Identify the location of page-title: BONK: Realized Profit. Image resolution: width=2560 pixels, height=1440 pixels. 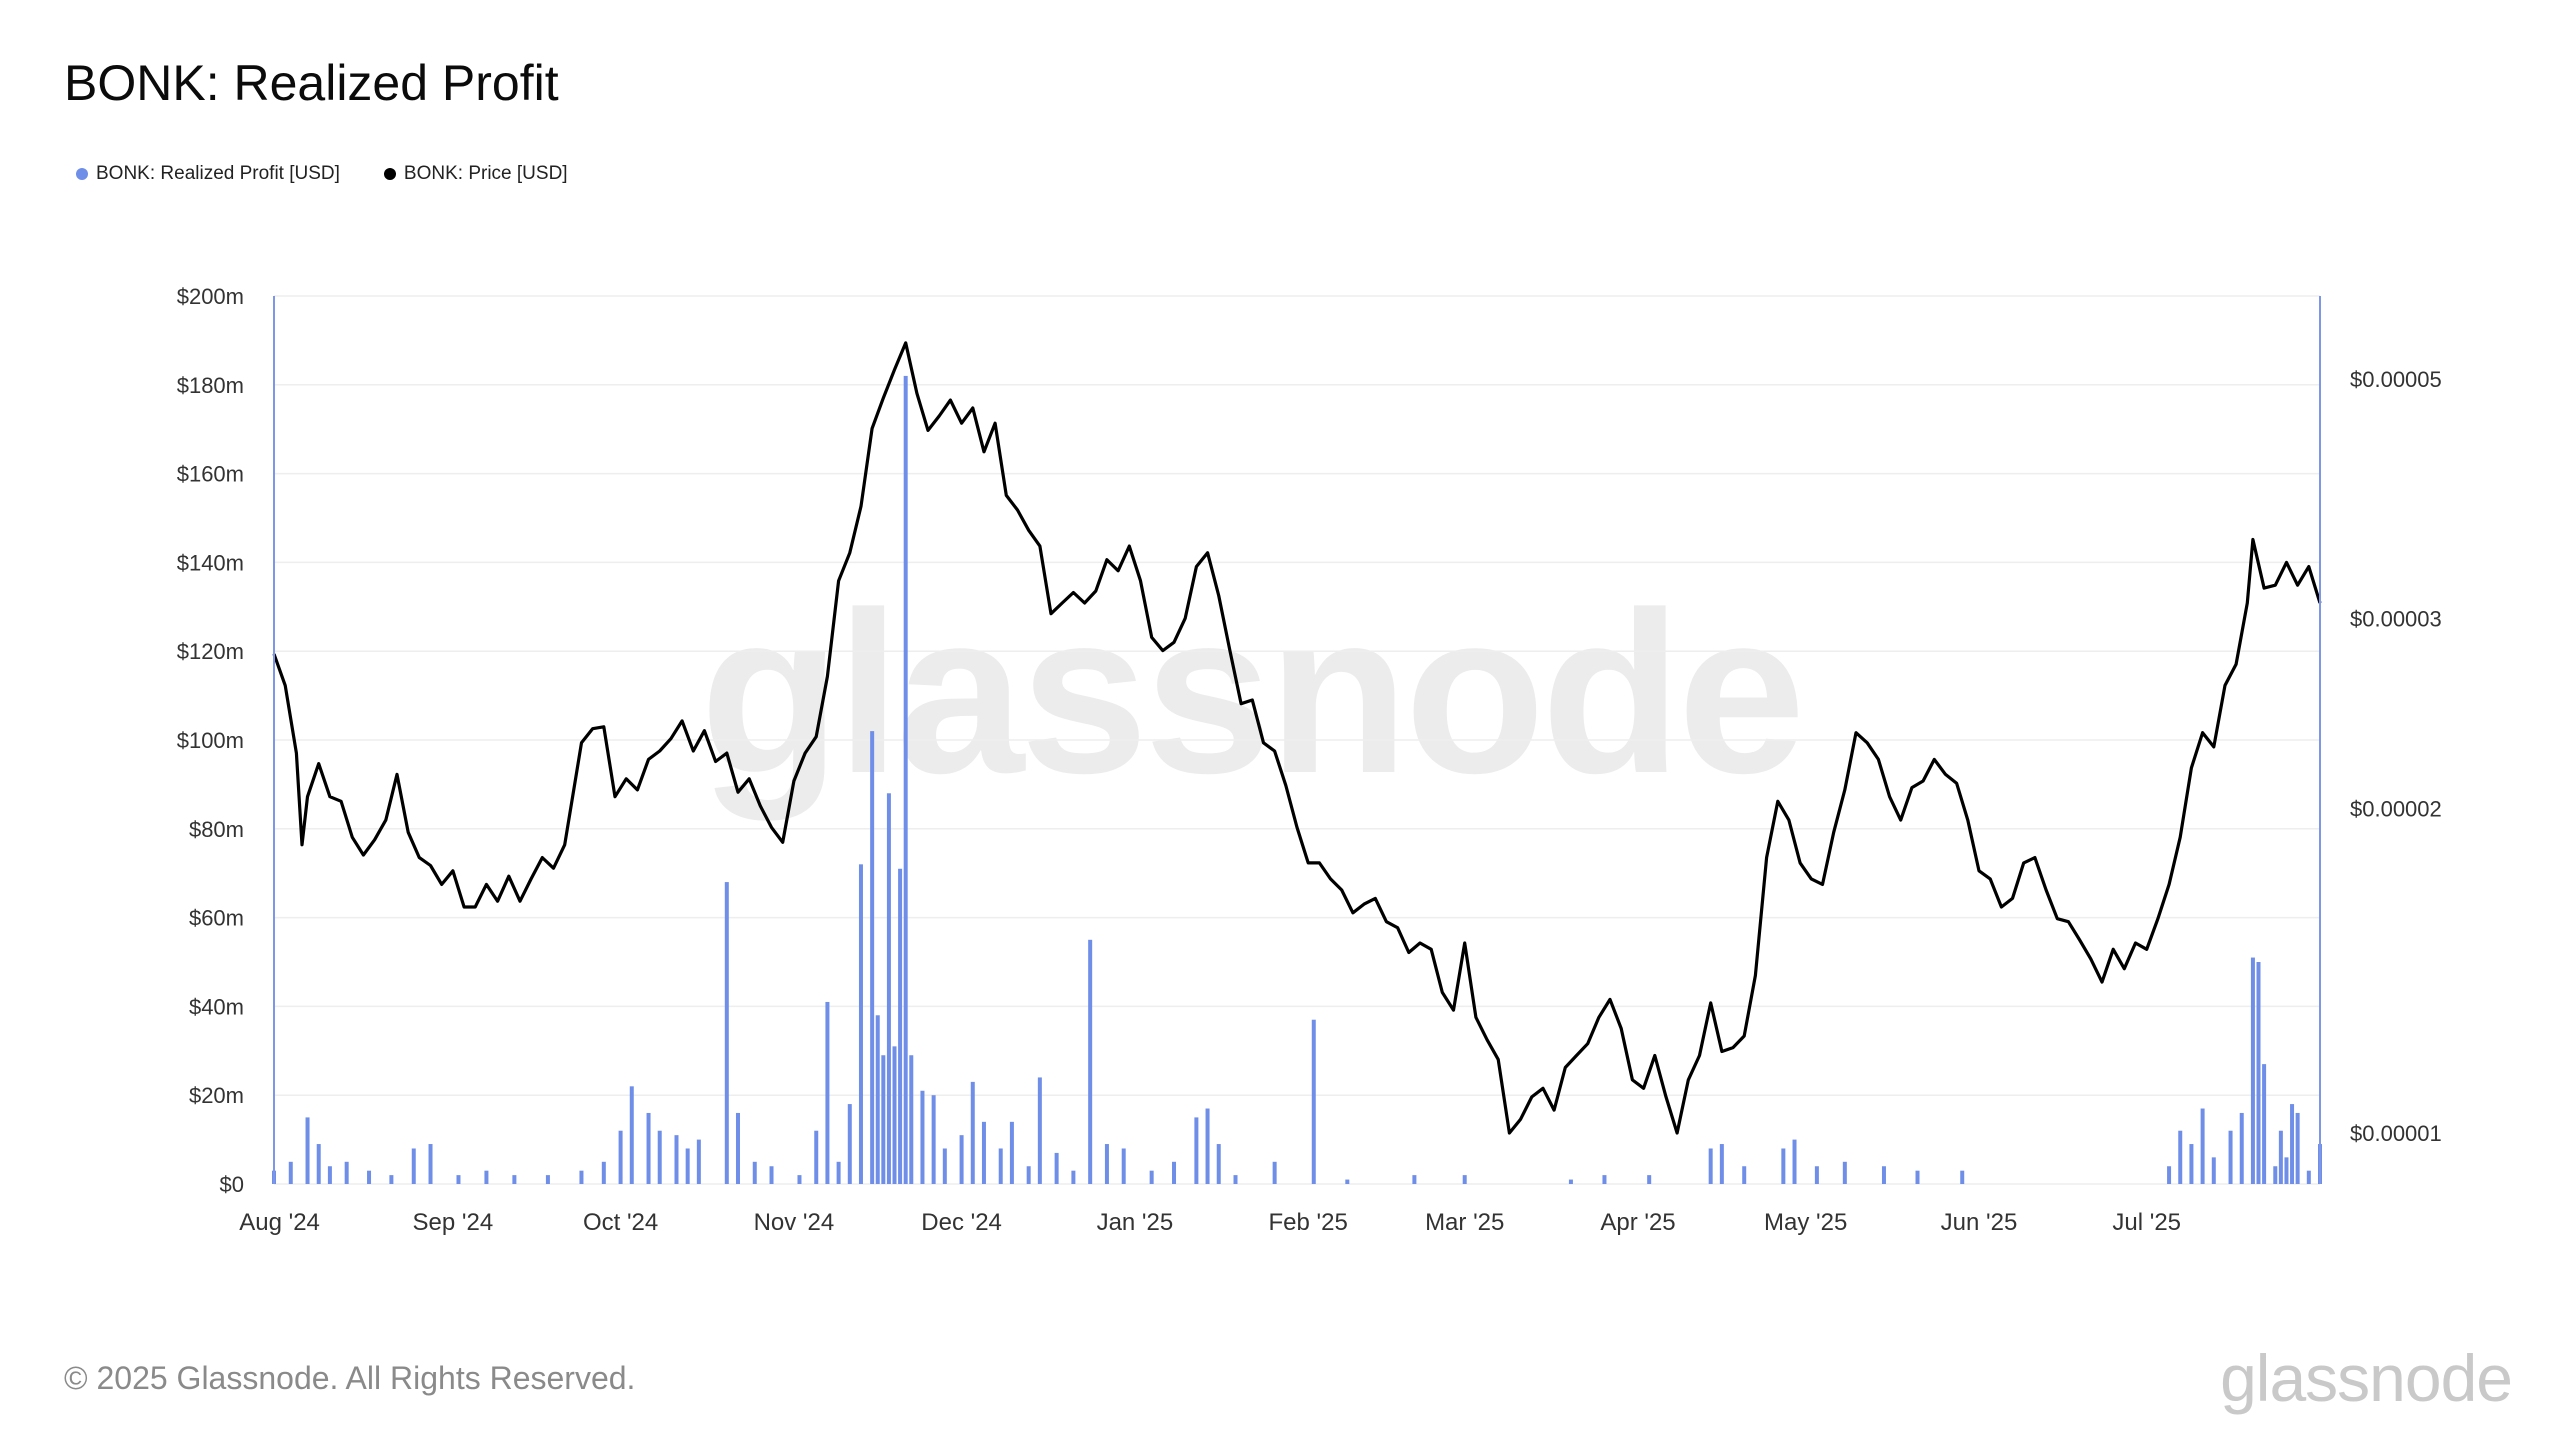
(311, 83).